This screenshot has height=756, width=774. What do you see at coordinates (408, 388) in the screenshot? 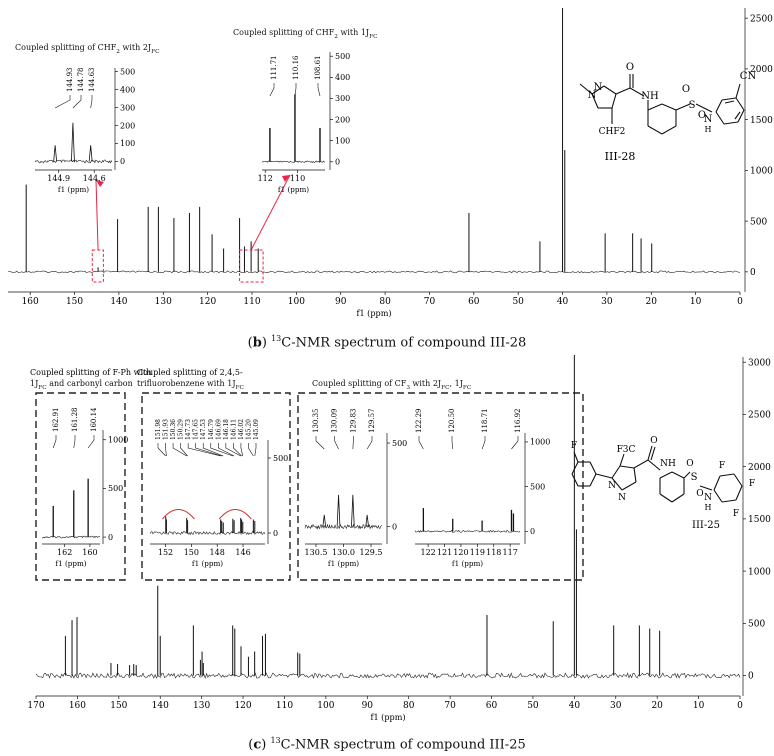
I see `inset-title-part: 3` at bounding box center [408, 388].